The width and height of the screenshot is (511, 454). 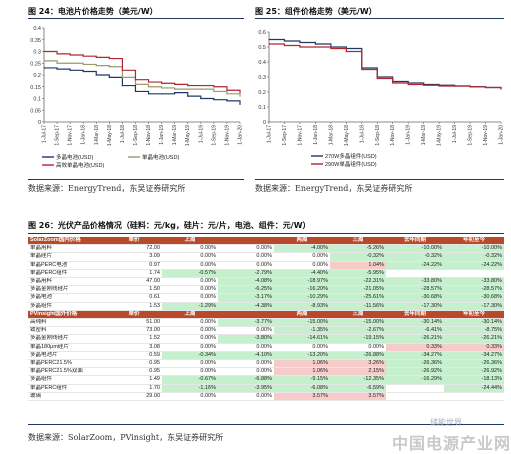 What do you see at coordinates (262, 108) in the screenshot?
I see `y-tick-label: 0.1` at bounding box center [262, 108].